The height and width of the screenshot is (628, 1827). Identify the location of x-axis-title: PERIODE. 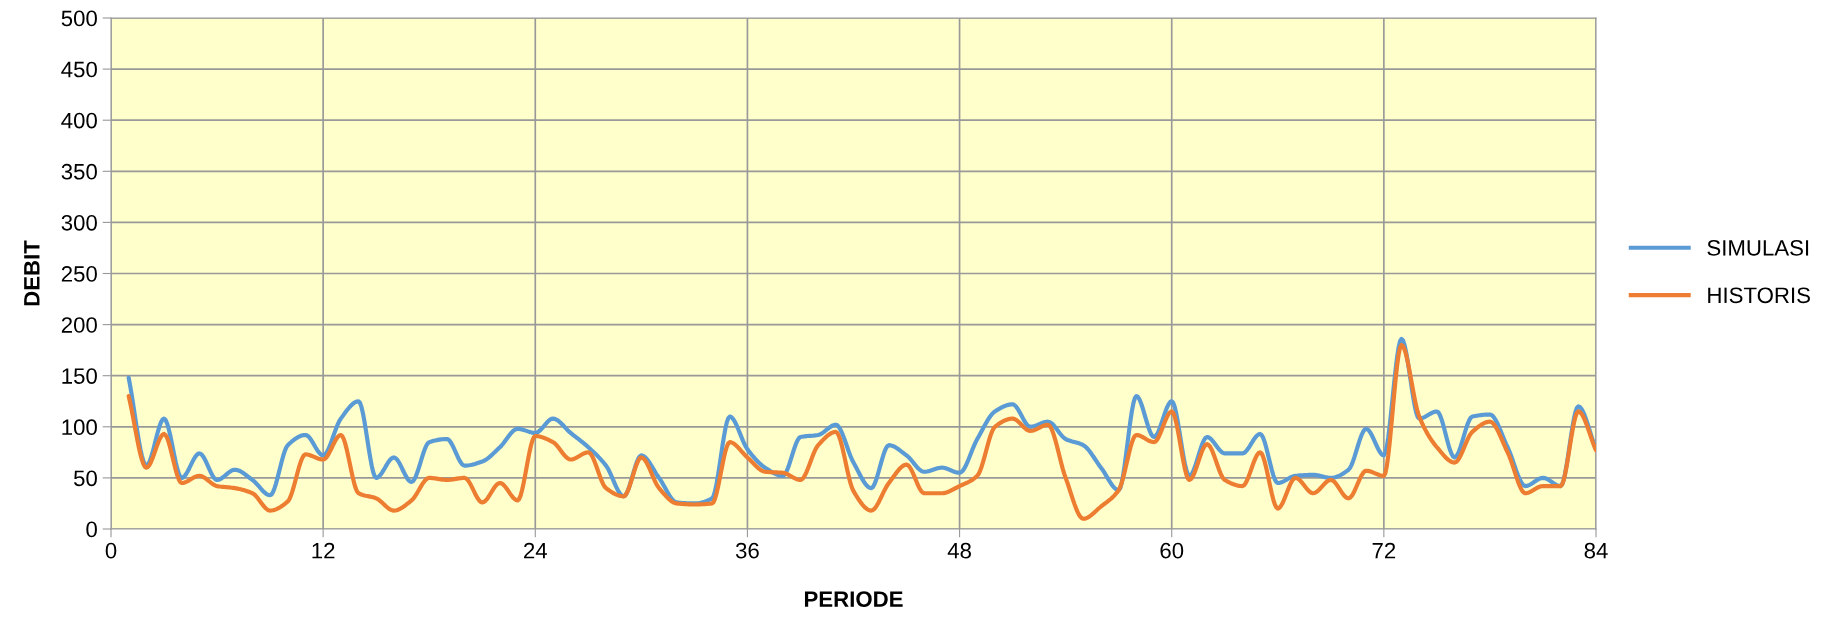
(853, 599).